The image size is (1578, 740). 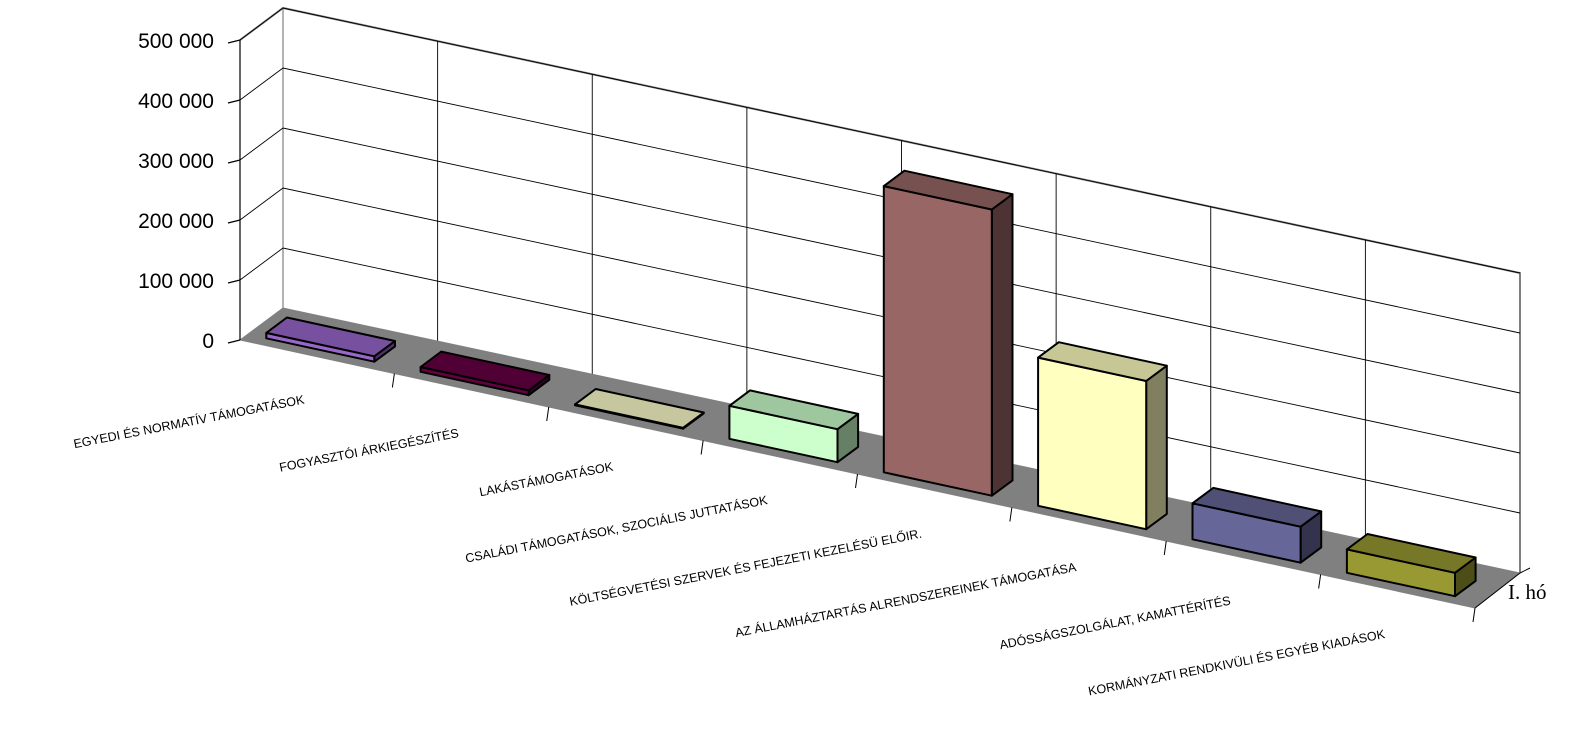 I want to click on y-tick-label: 0, so click(x=208, y=341).